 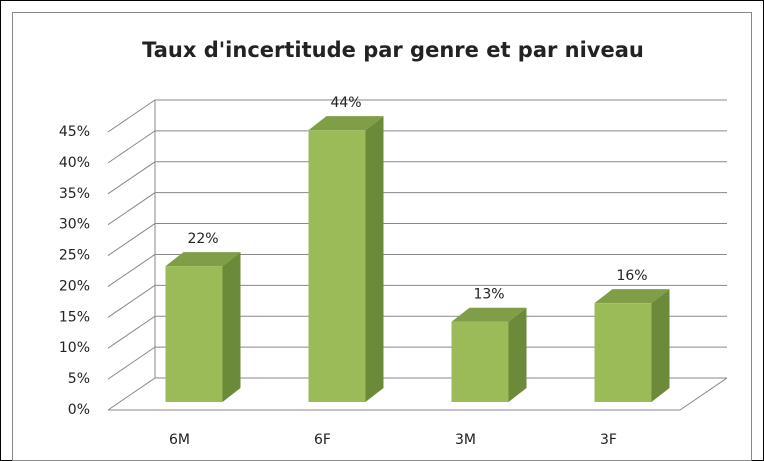 What do you see at coordinates (345, 103) in the screenshot?
I see `data-label: 44%` at bounding box center [345, 103].